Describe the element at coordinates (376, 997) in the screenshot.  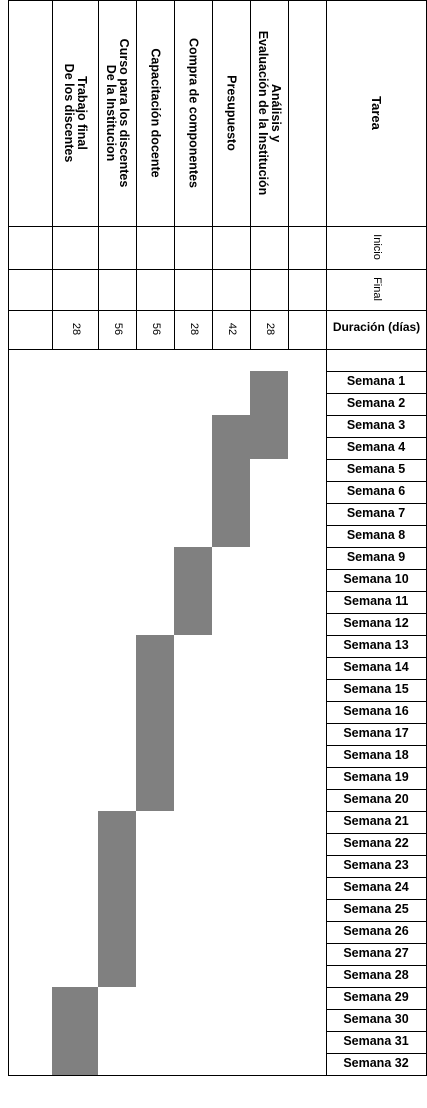
I see `week-label: Semana 29` at that location.